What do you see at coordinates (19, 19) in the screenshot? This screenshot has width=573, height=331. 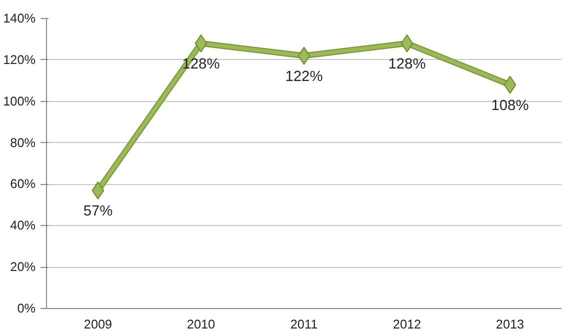 I see `y-tick-label: 140%` at bounding box center [19, 19].